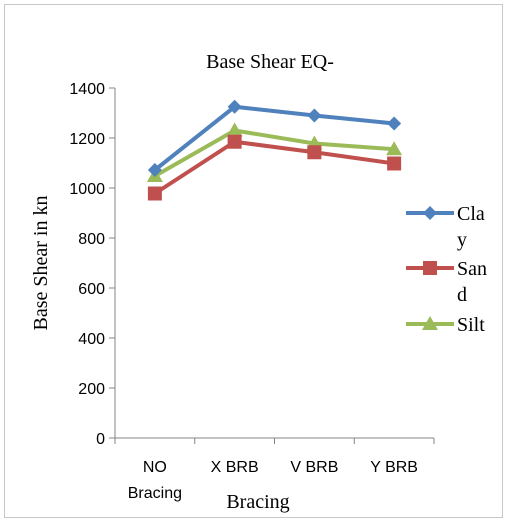 The height and width of the screenshot is (523, 509). What do you see at coordinates (314, 467) in the screenshot?
I see `x-tick-label: V BRB` at bounding box center [314, 467].